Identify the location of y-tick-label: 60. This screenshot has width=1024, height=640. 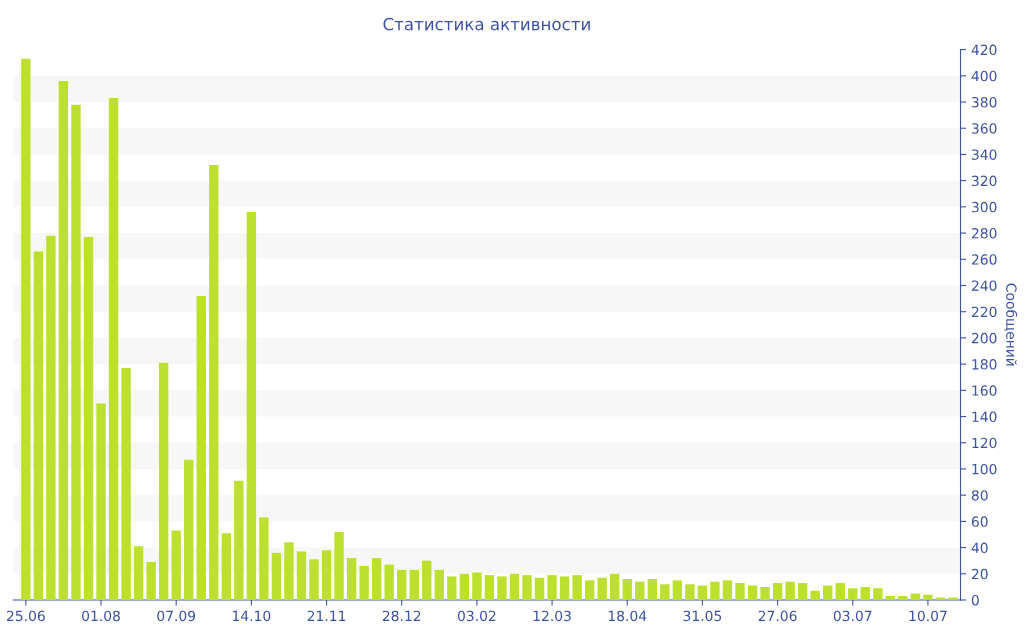
(979, 521).